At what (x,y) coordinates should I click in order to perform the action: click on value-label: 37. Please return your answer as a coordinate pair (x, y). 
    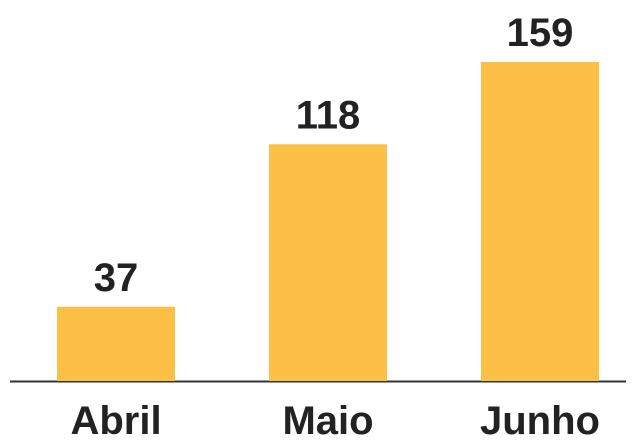
    Looking at the image, I should click on (116, 278).